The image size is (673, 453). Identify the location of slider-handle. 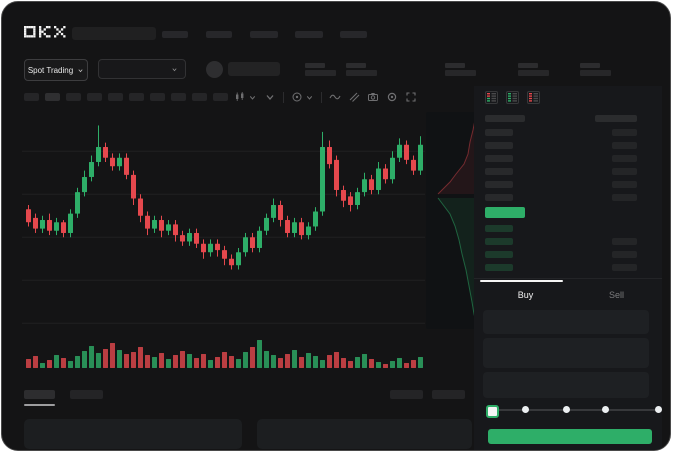
(492, 411).